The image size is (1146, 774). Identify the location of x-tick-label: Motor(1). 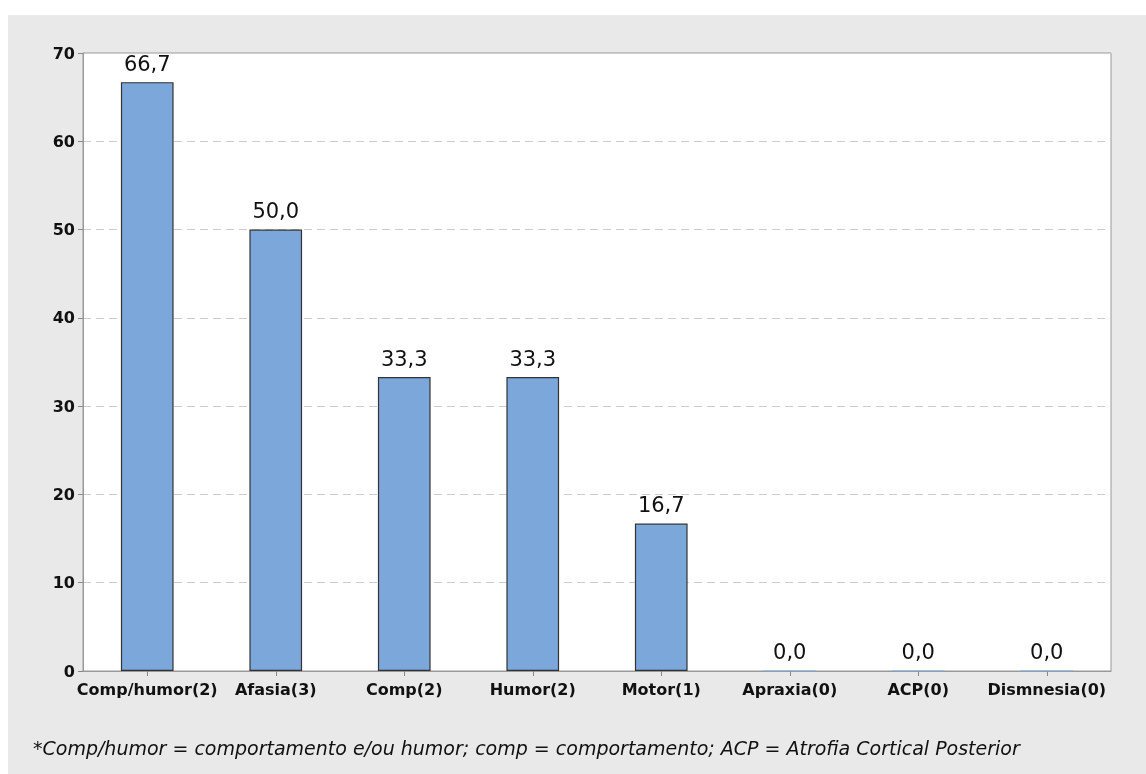
(661, 689).